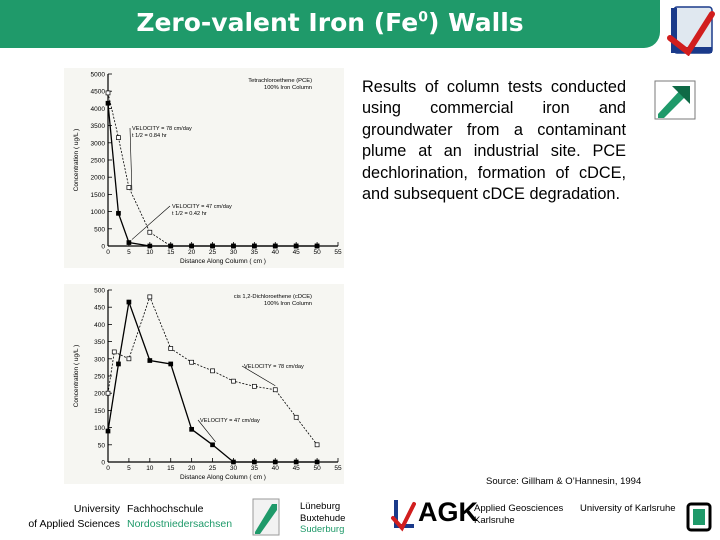 The image size is (720, 540). What do you see at coordinates (165, 509) in the screenshot?
I see `fh-line1: Fachhochschule` at bounding box center [165, 509].